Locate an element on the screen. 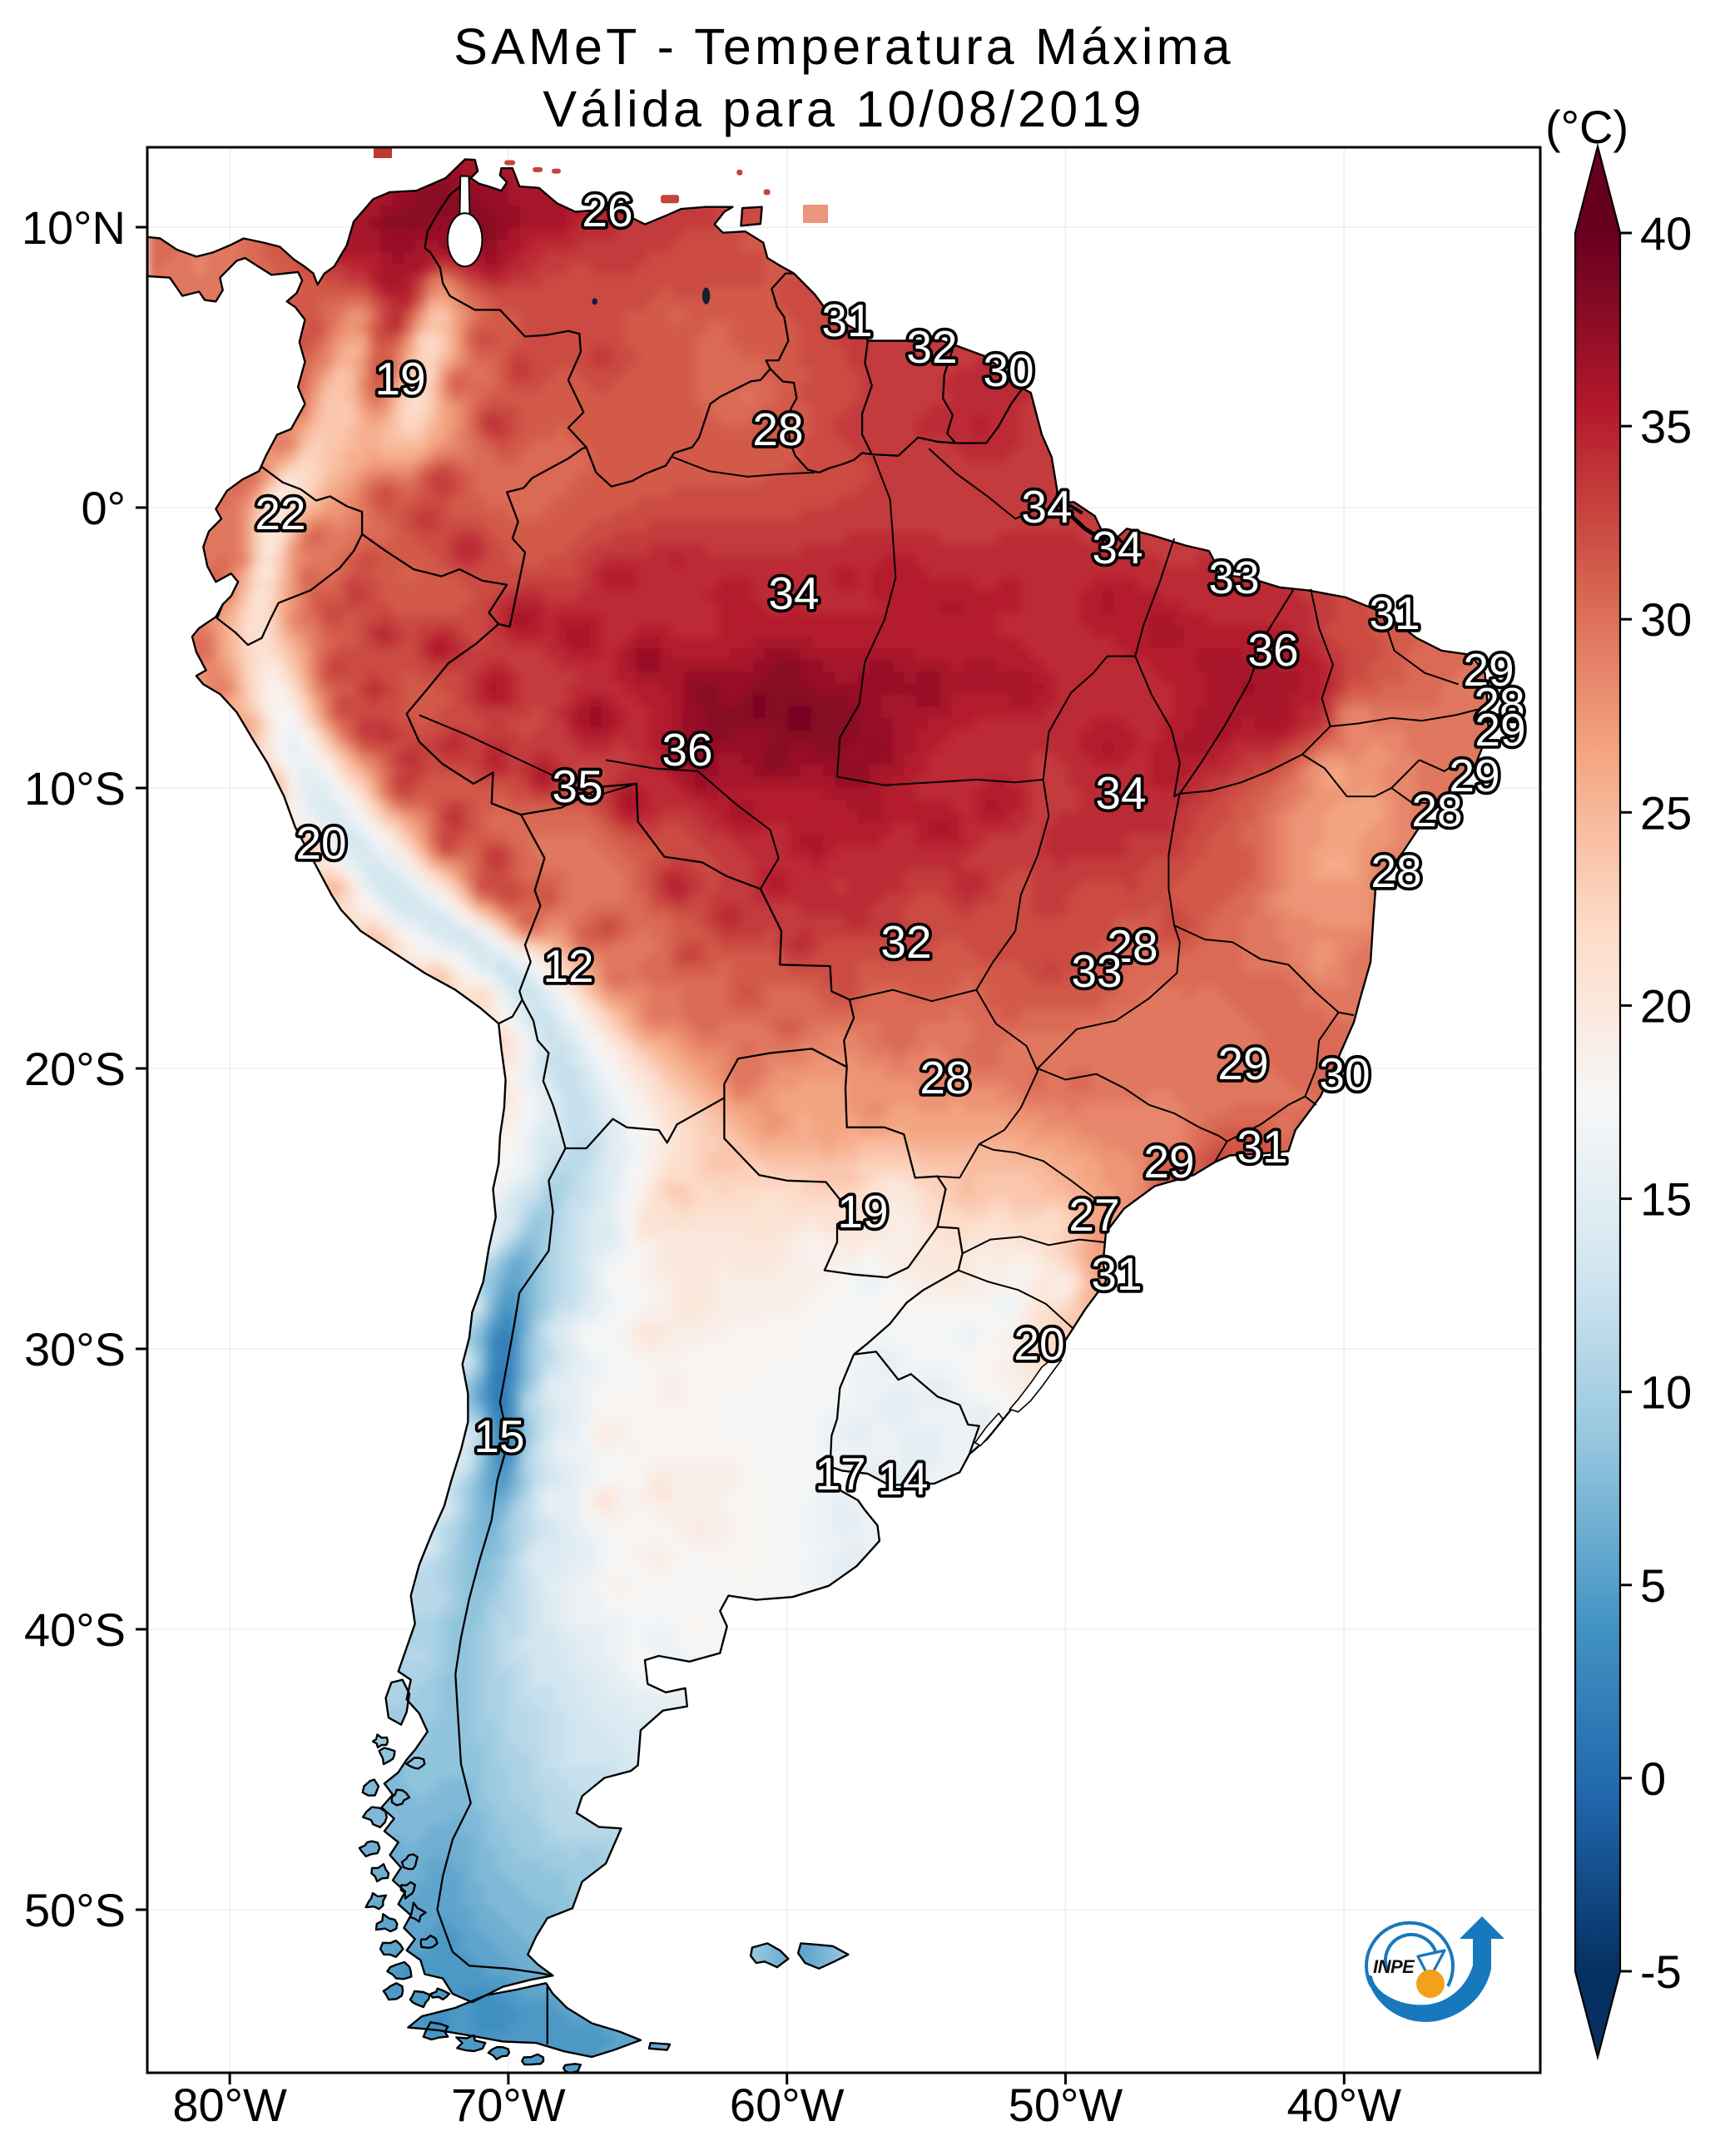 This screenshot has width=1720, height=2156. svg-text: SAMeT - Temperatura Máxima is located at coordinates (844, 46).